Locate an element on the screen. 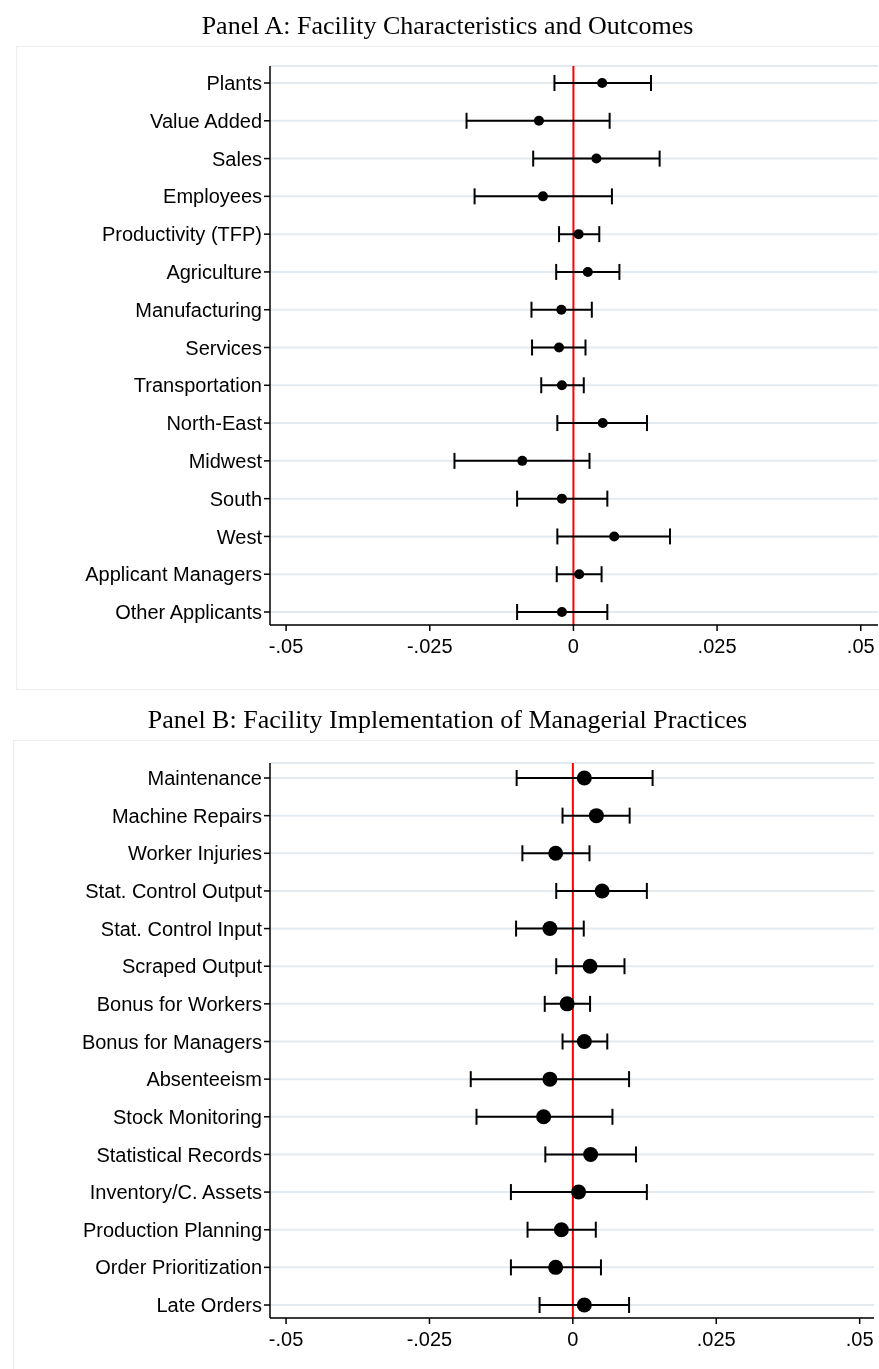  y-tick-label: Bonus for Managers is located at coordinates (171, 1041).